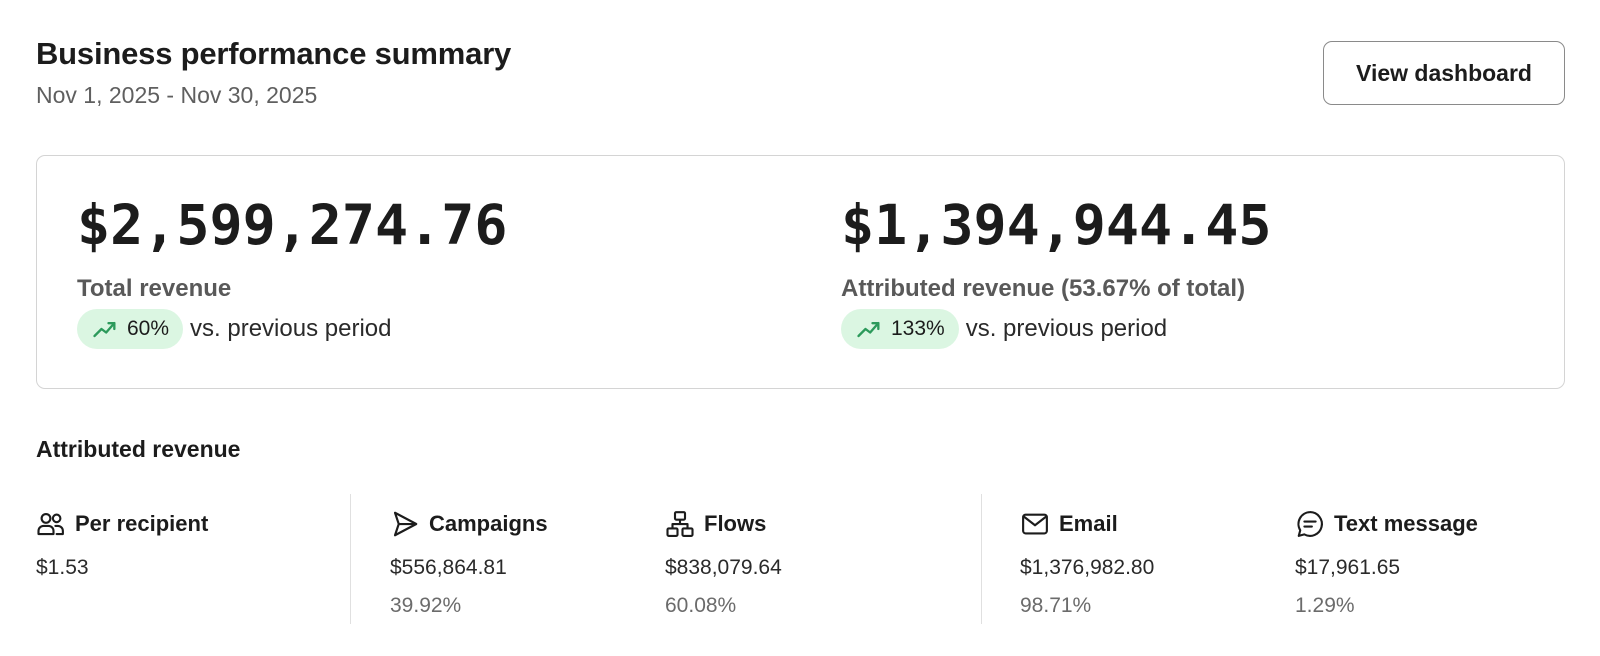 This screenshot has height=656, width=1600. I want to click on column-value: $556,864.81, so click(448, 567).